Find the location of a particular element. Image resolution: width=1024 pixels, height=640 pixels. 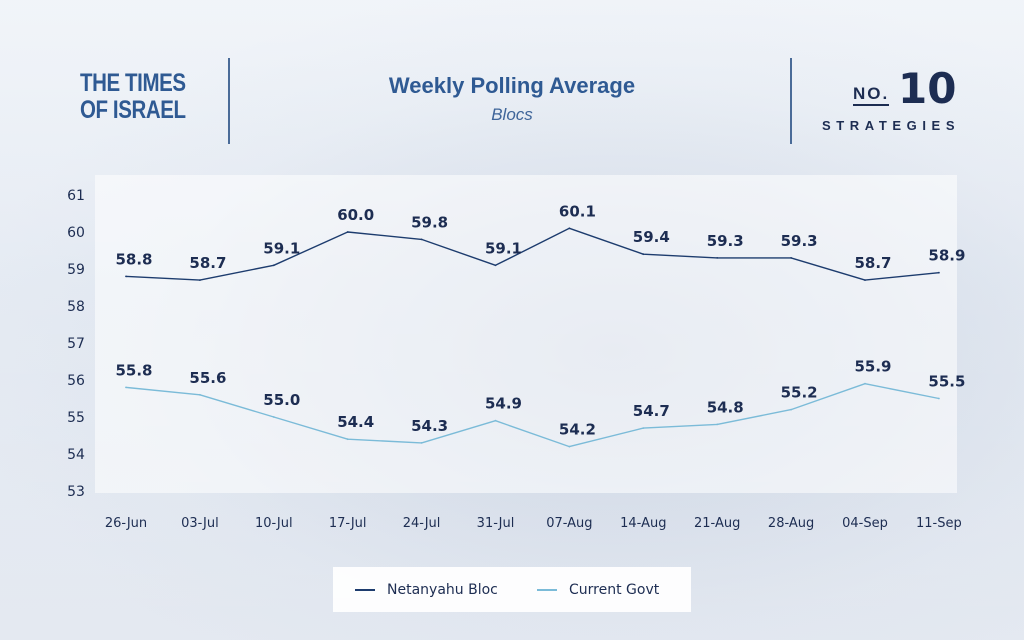

times-of-israel-logo: THE TIMES OF ISRAEL is located at coordinates (133, 97).